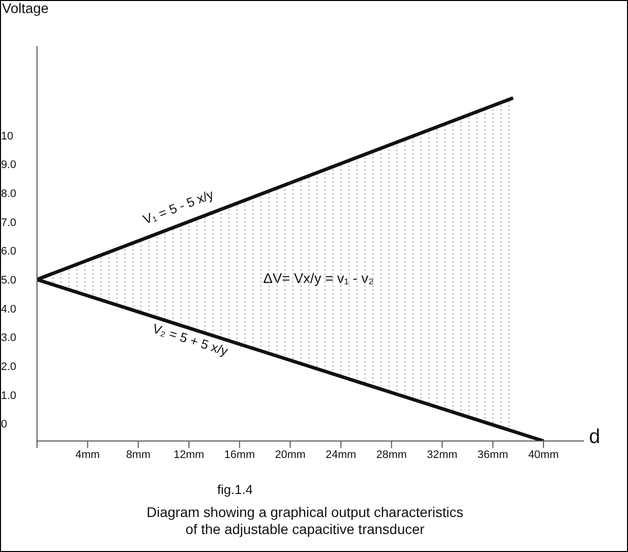 This screenshot has height=552, width=628. Describe the element at coordinates (305, 521) in the screenshot. I see `text: Diagram showing a graphical output characteristics of the adjustable capacitive transducer` at that location.